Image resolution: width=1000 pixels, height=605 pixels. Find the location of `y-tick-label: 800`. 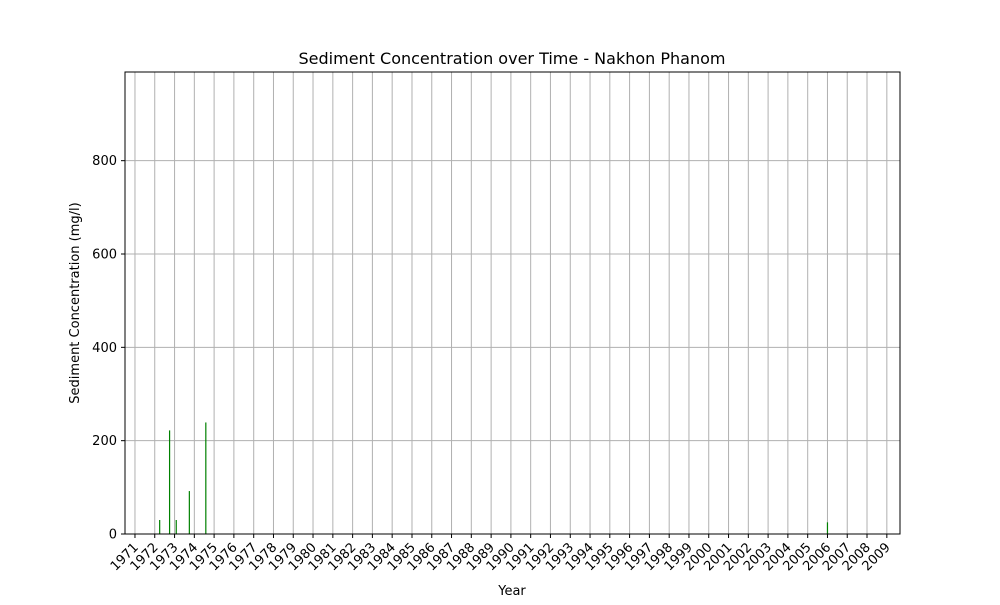

y-tick-label: 800 is located at coordinates (104, 161).